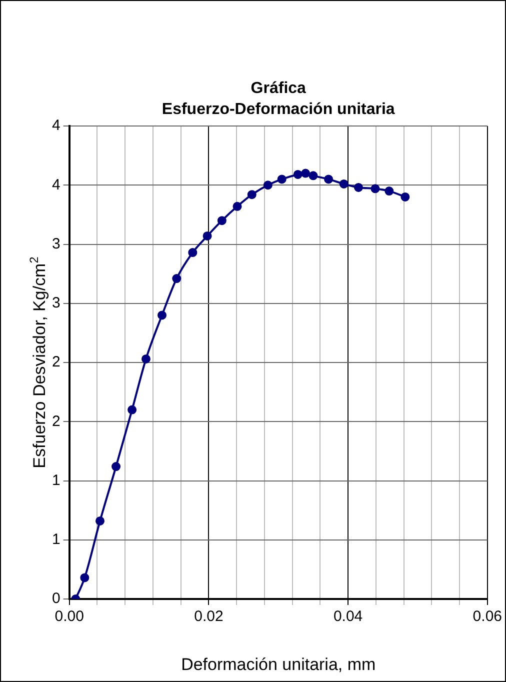  What do you see at coordinates (69, 617) in the screenshot?
I see `x-tick-label: 0.00` at bounding box center [69, 617].